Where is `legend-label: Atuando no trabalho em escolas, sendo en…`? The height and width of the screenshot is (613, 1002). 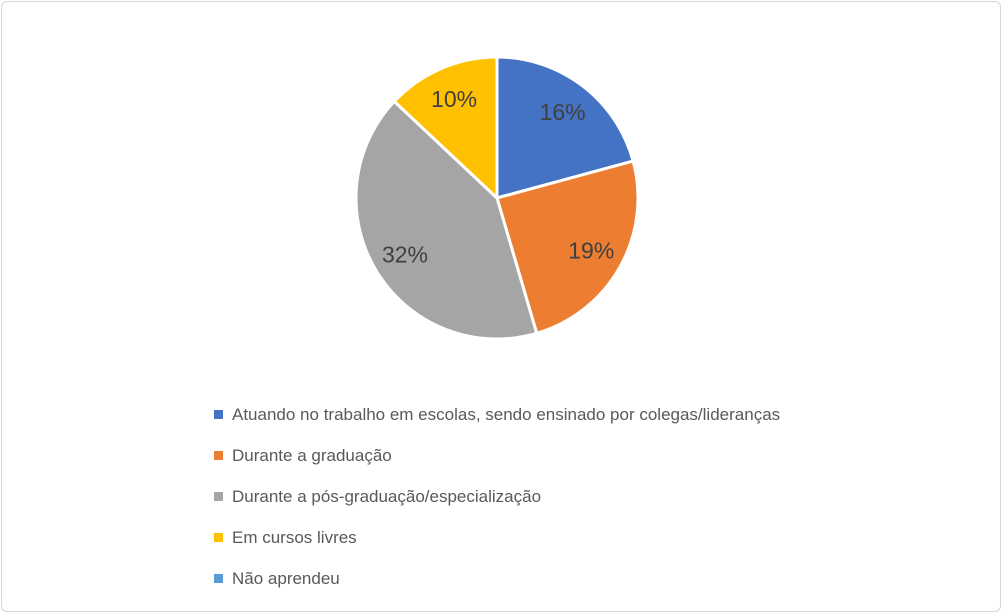
legend-label: Atuando no trabalho em escolas, sendo en… is located at coordinates (506, 414).